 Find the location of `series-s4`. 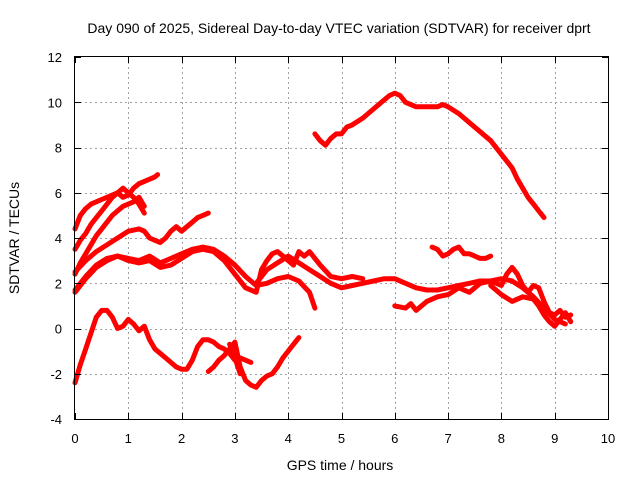

series-s4 is located at coordinates (141, 242).